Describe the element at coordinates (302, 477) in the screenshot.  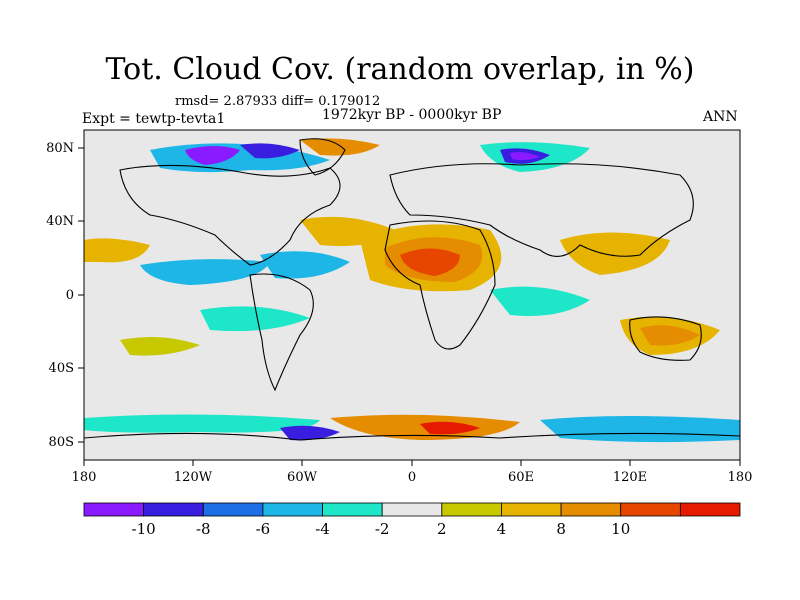
I see `x-tick-label: 60W` at that location.